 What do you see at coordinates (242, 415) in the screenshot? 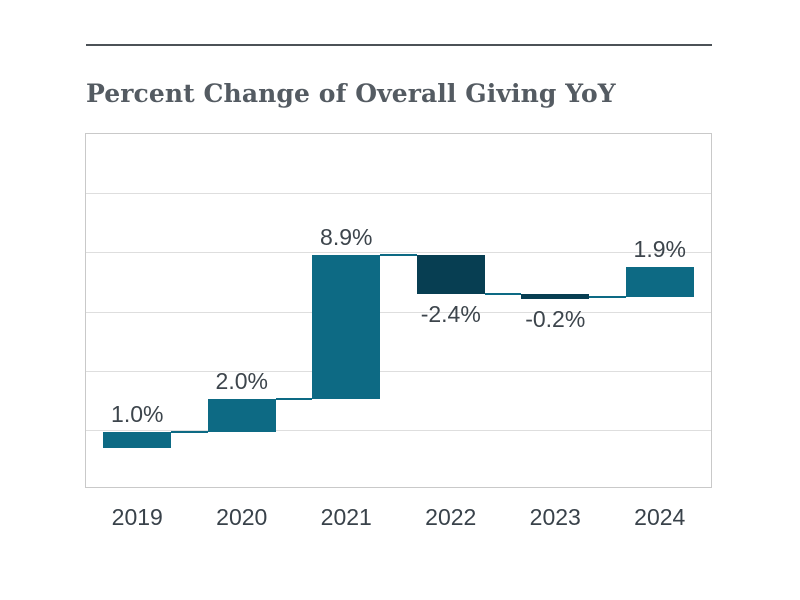
I see `bar-2020` at bounding box center [242, 415].